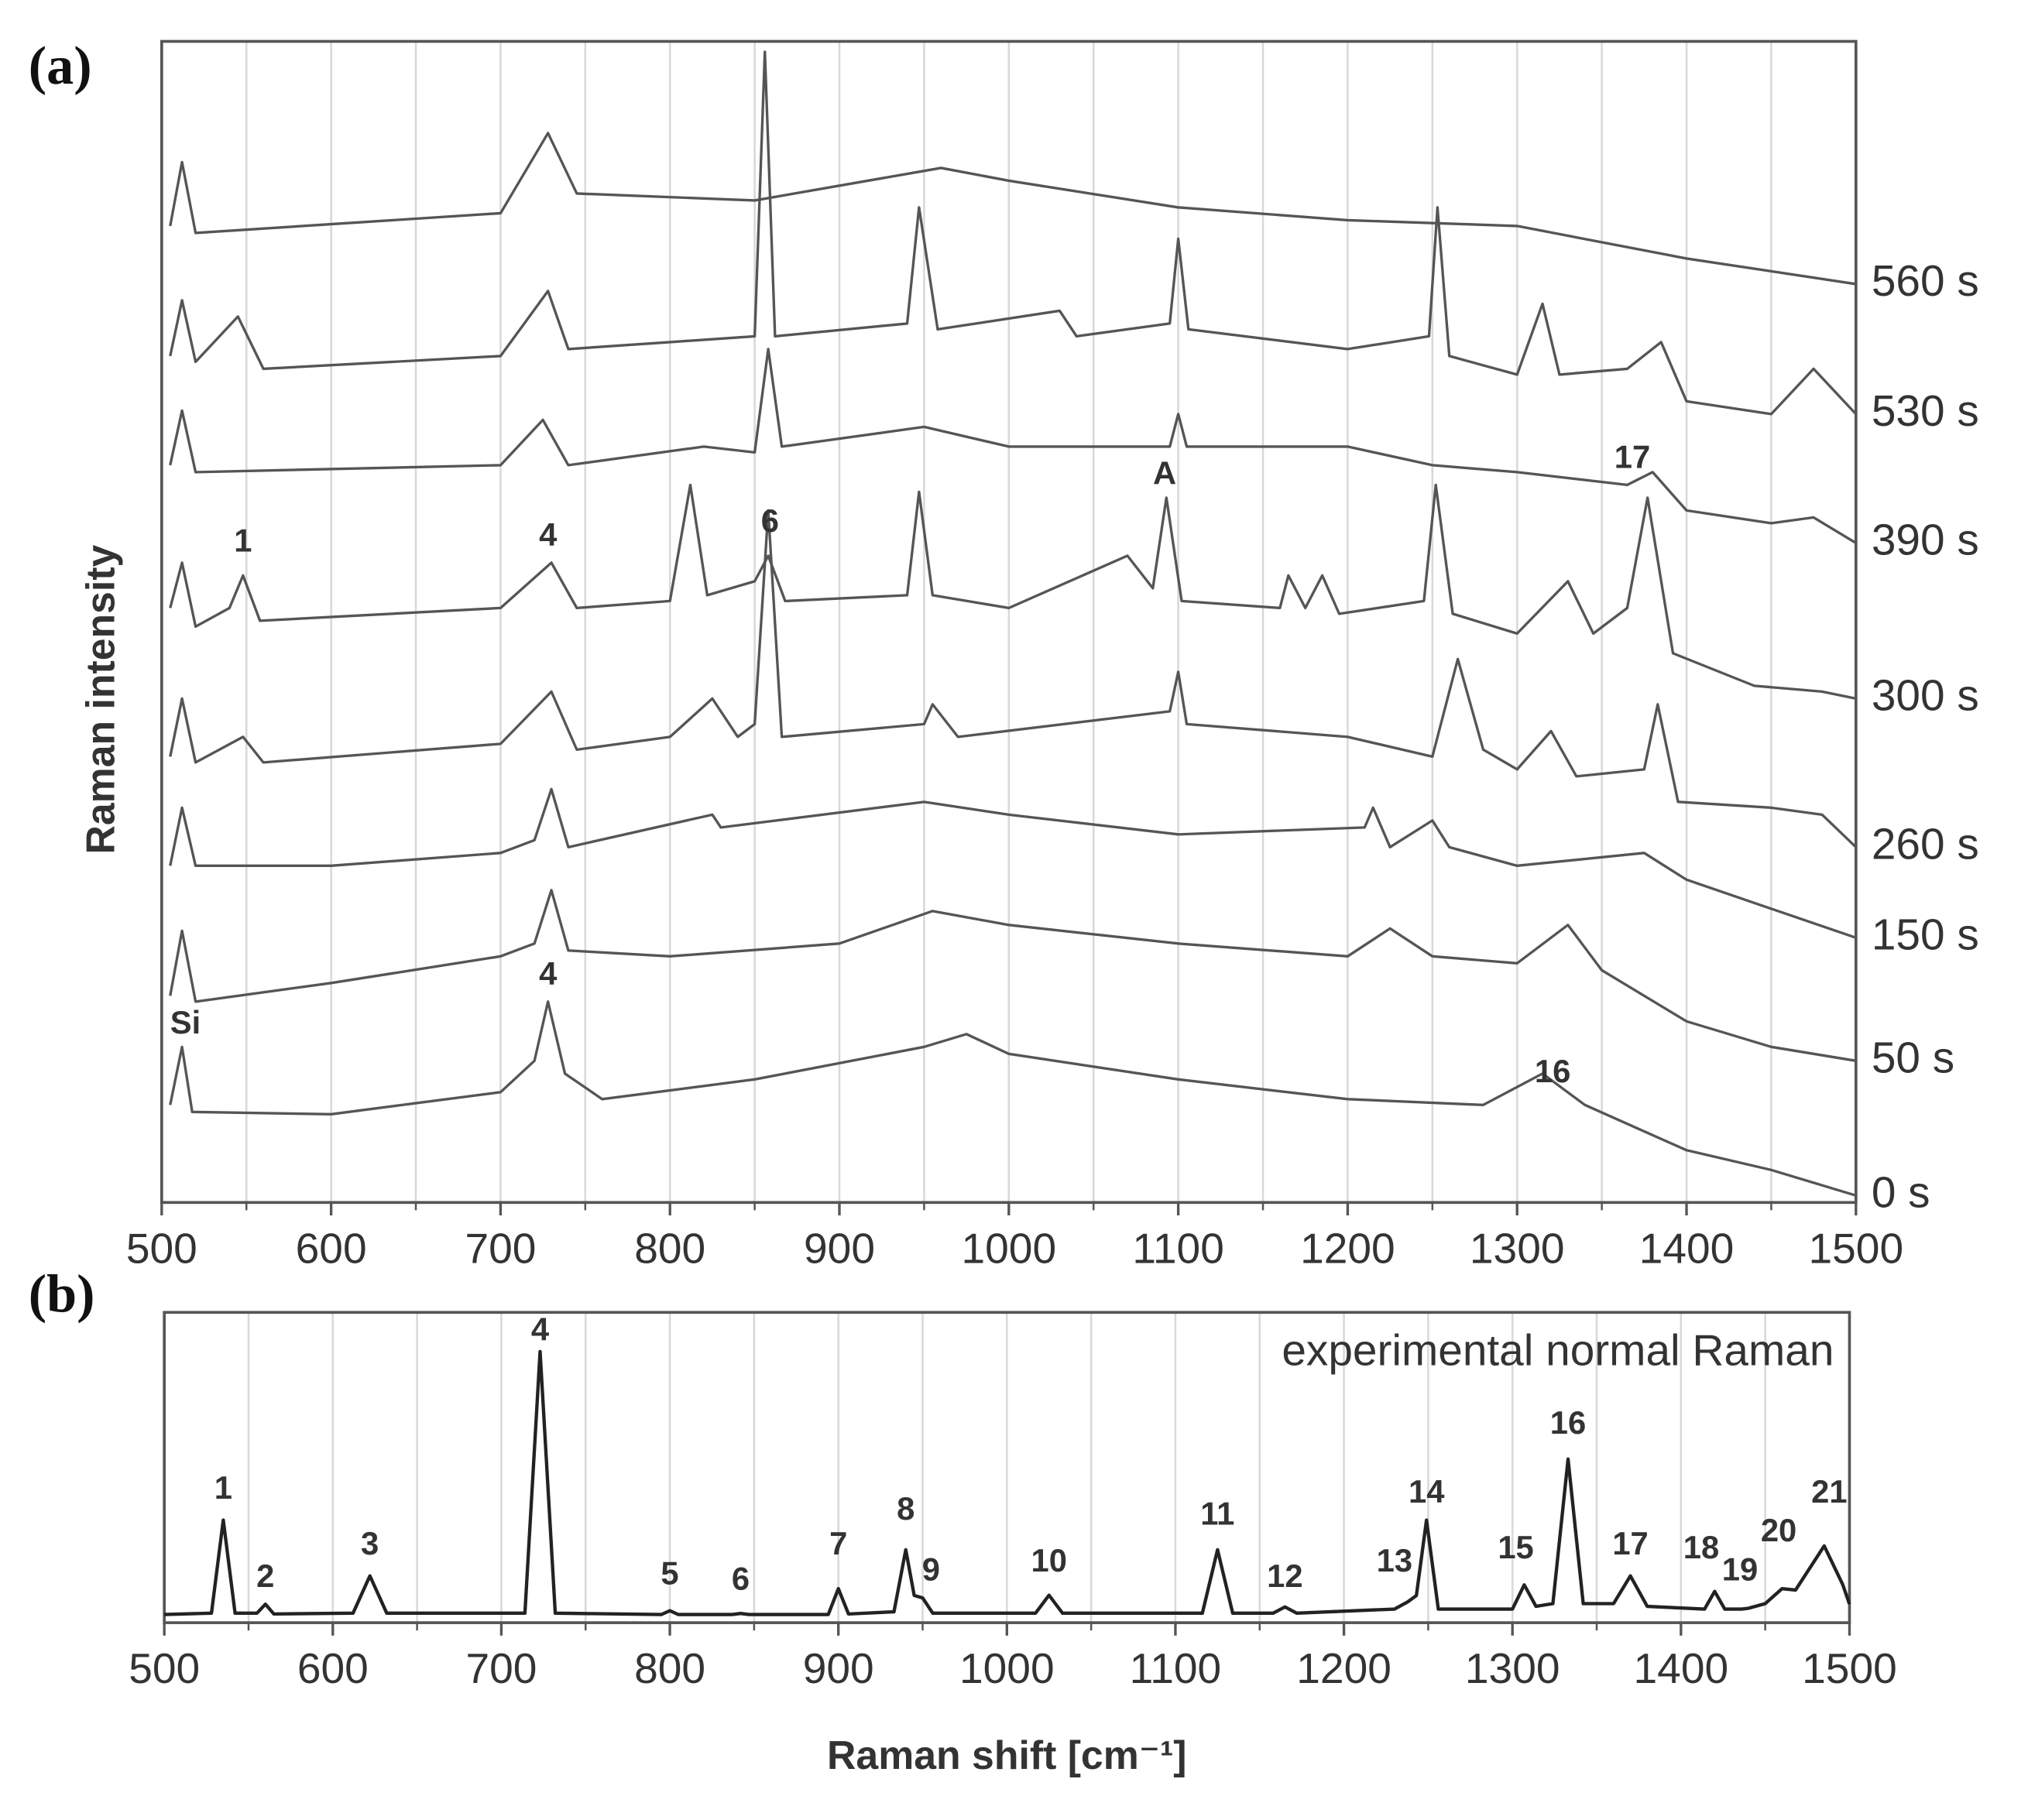 The width and height of the screenshot is (2028, 1820). What do you see at coordinates (62, 1295) in the screenshot?
I see `panel-label: (b)` at bounding box center [62, 1295].